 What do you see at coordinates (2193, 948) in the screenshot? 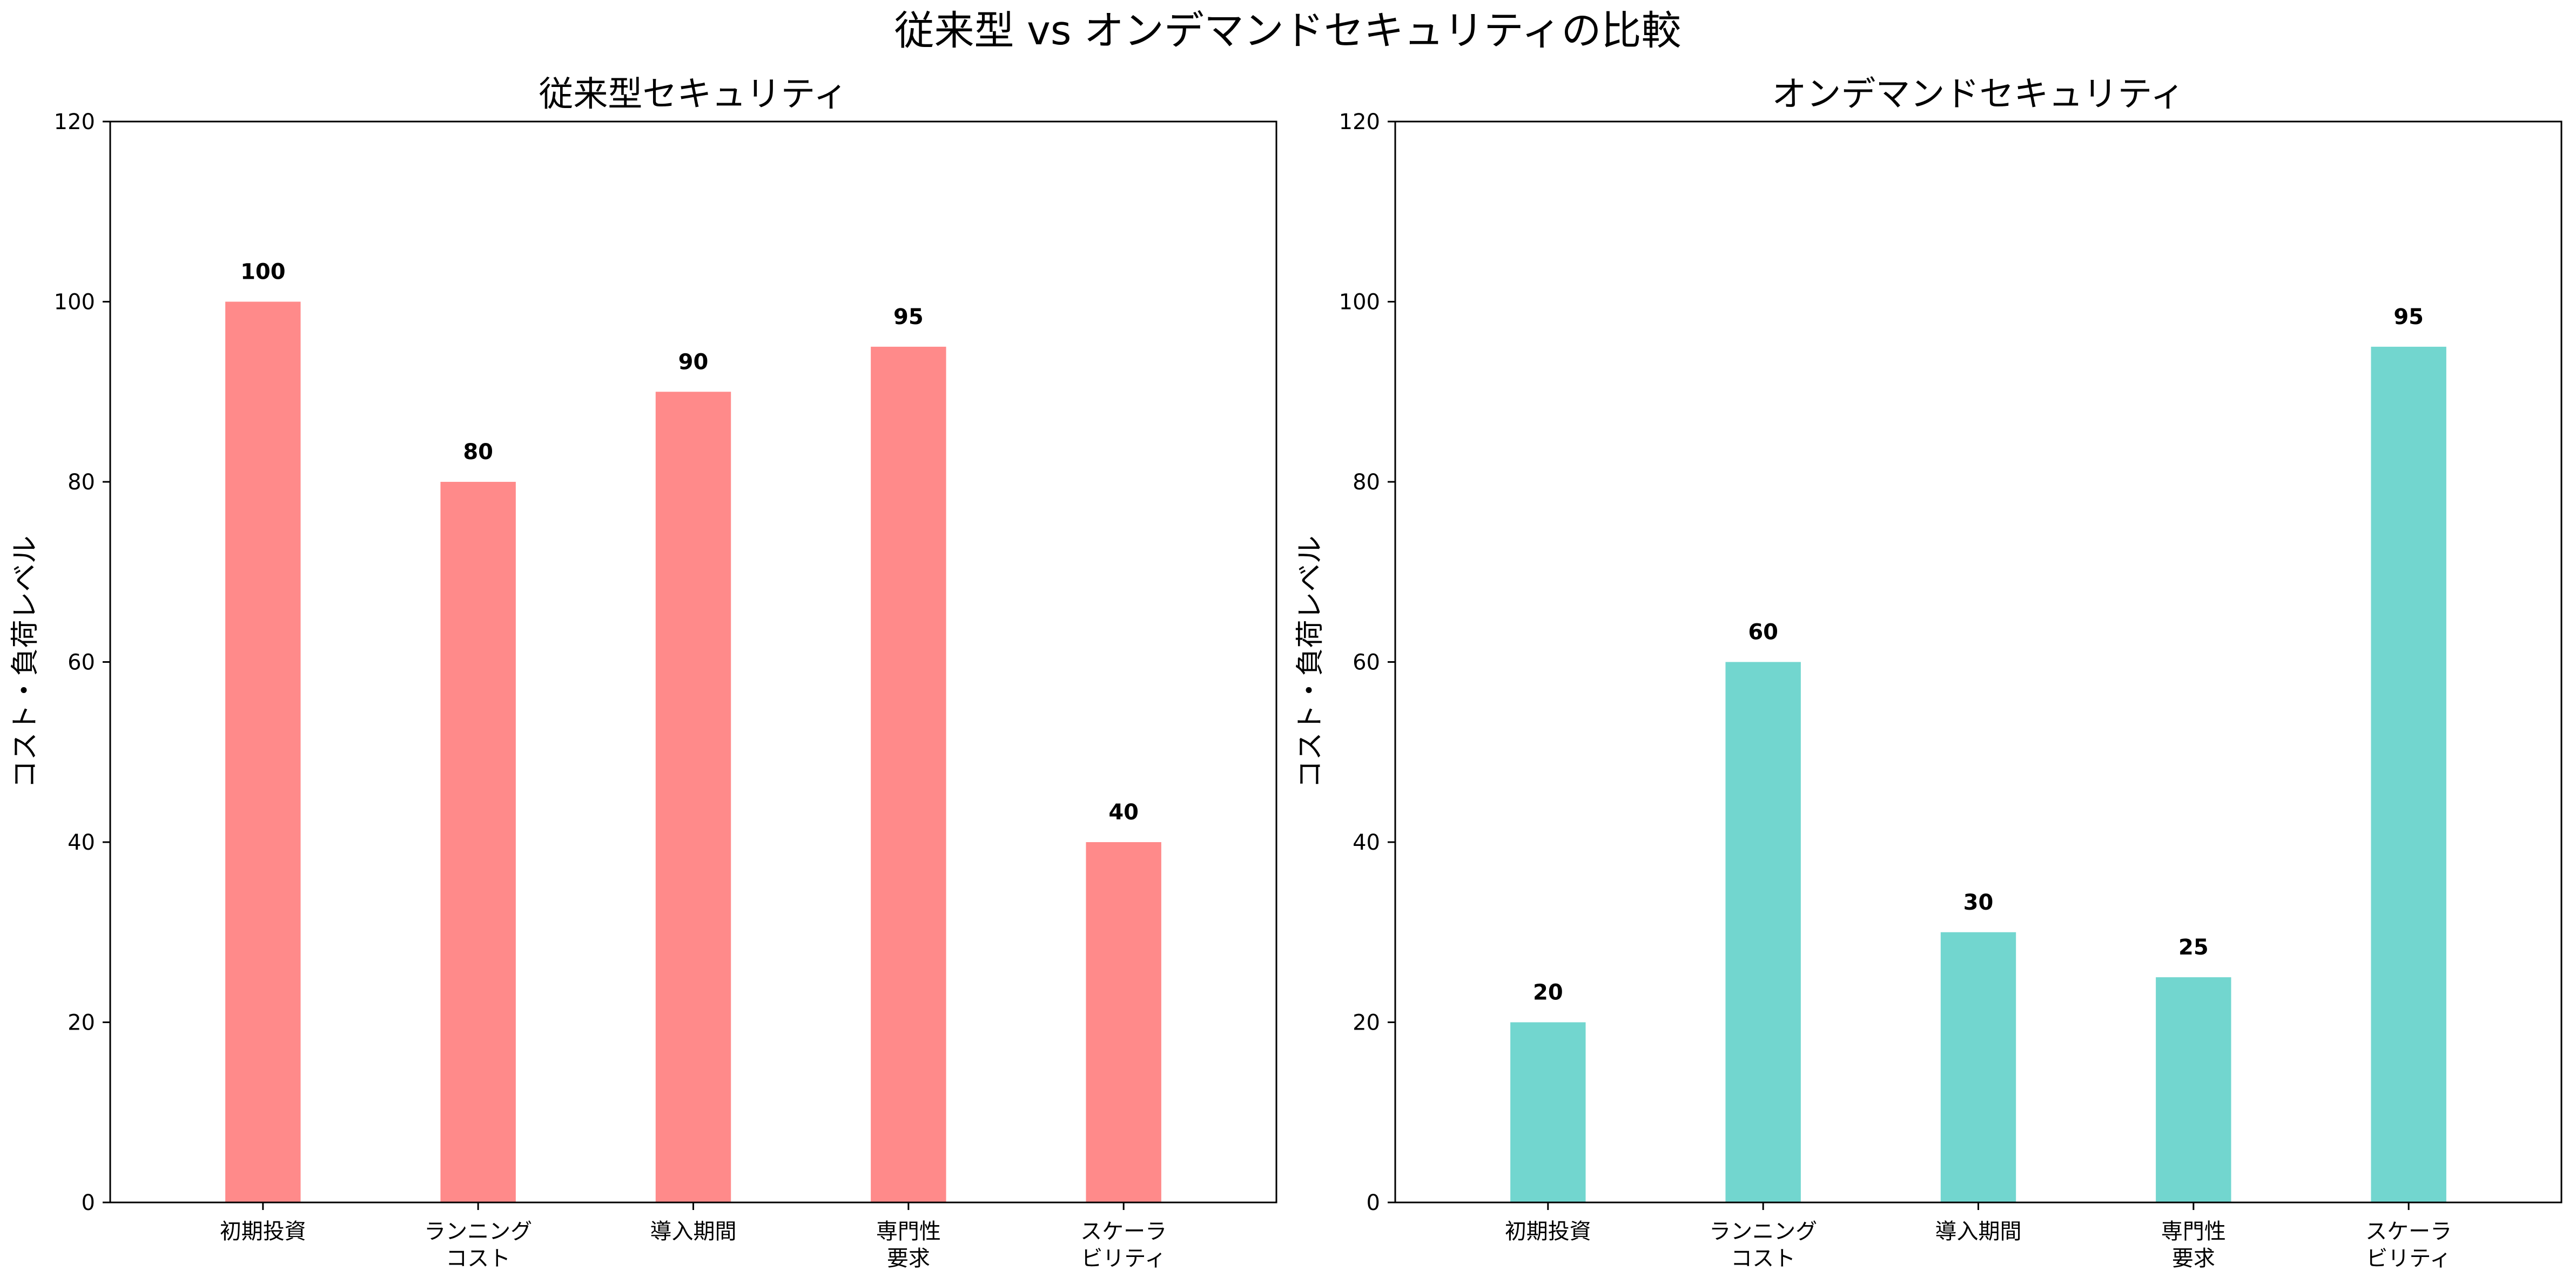
I see `bar-value-label: 25` at bounding box center [2193, 948].